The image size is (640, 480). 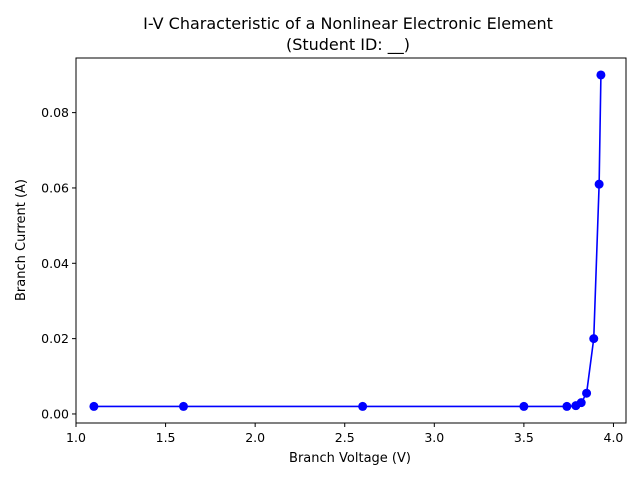 What do you see at coordinates (434, 437) in the screenshot?
I see `x-tick-label: 3.0` at bounding box center [434, 437].